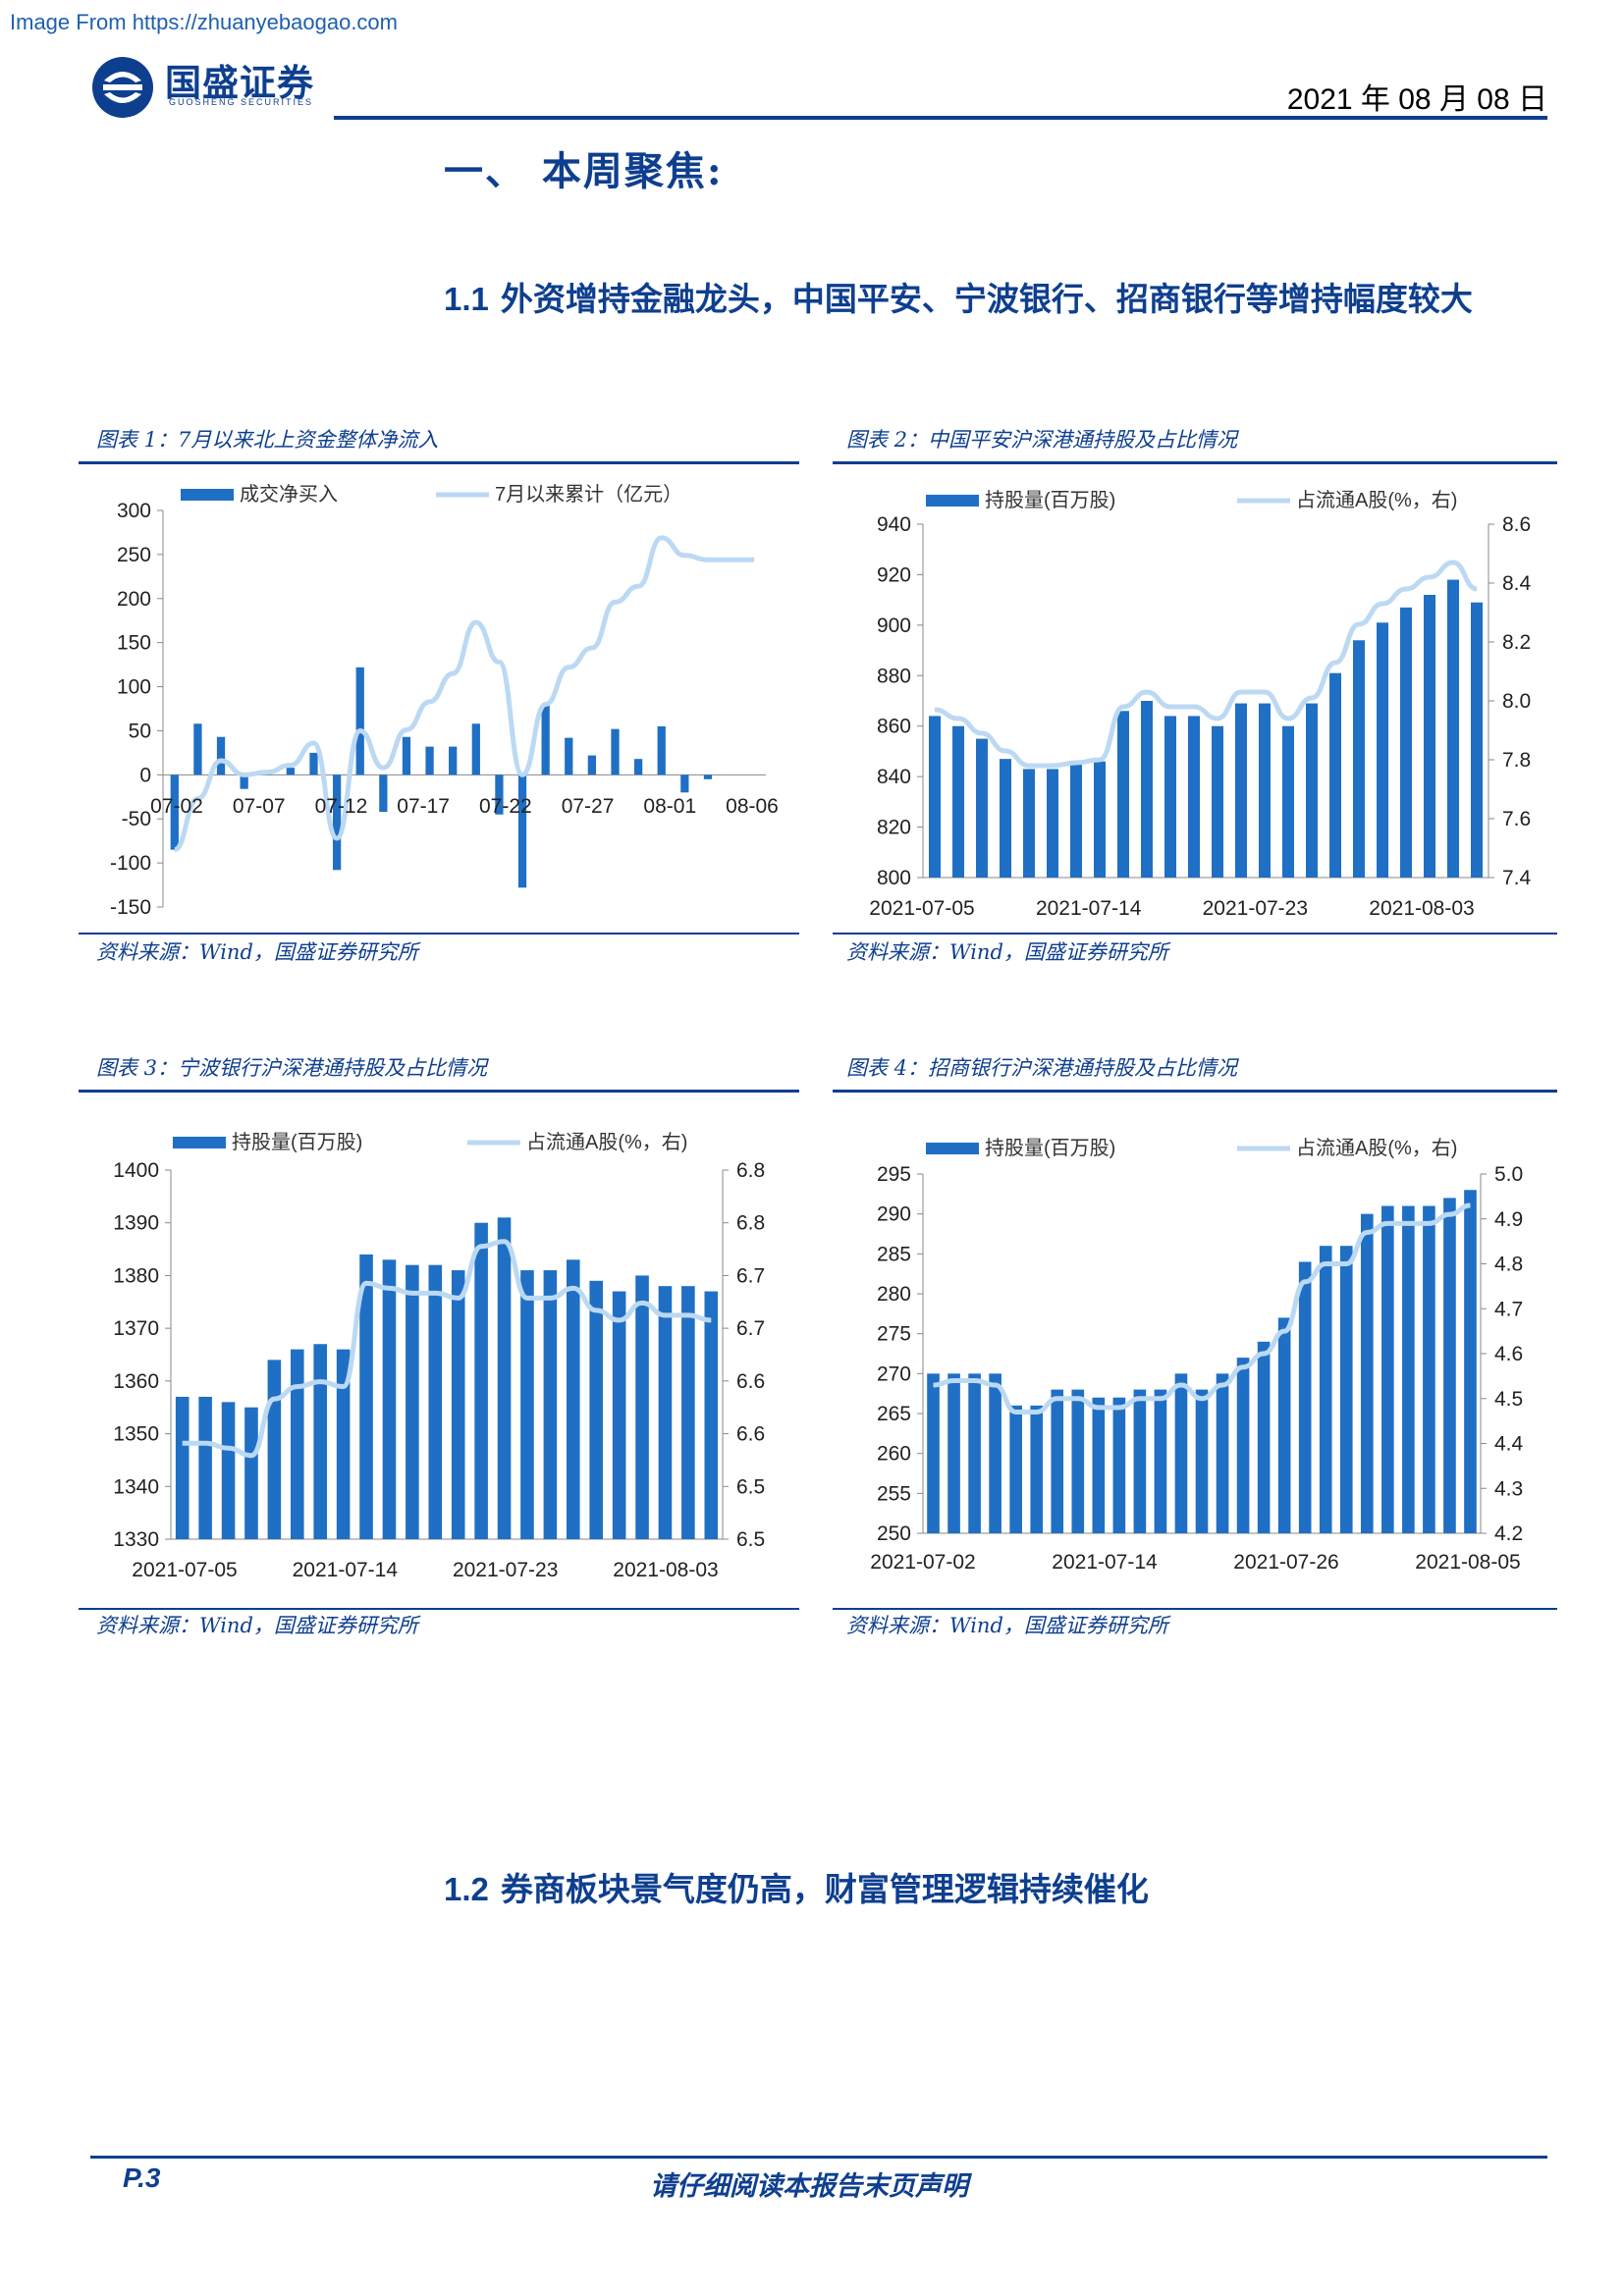  Describe the element at coordinates (1516, 760) in the screenshot. I see `y2-tick-label: 7.8` at that location.